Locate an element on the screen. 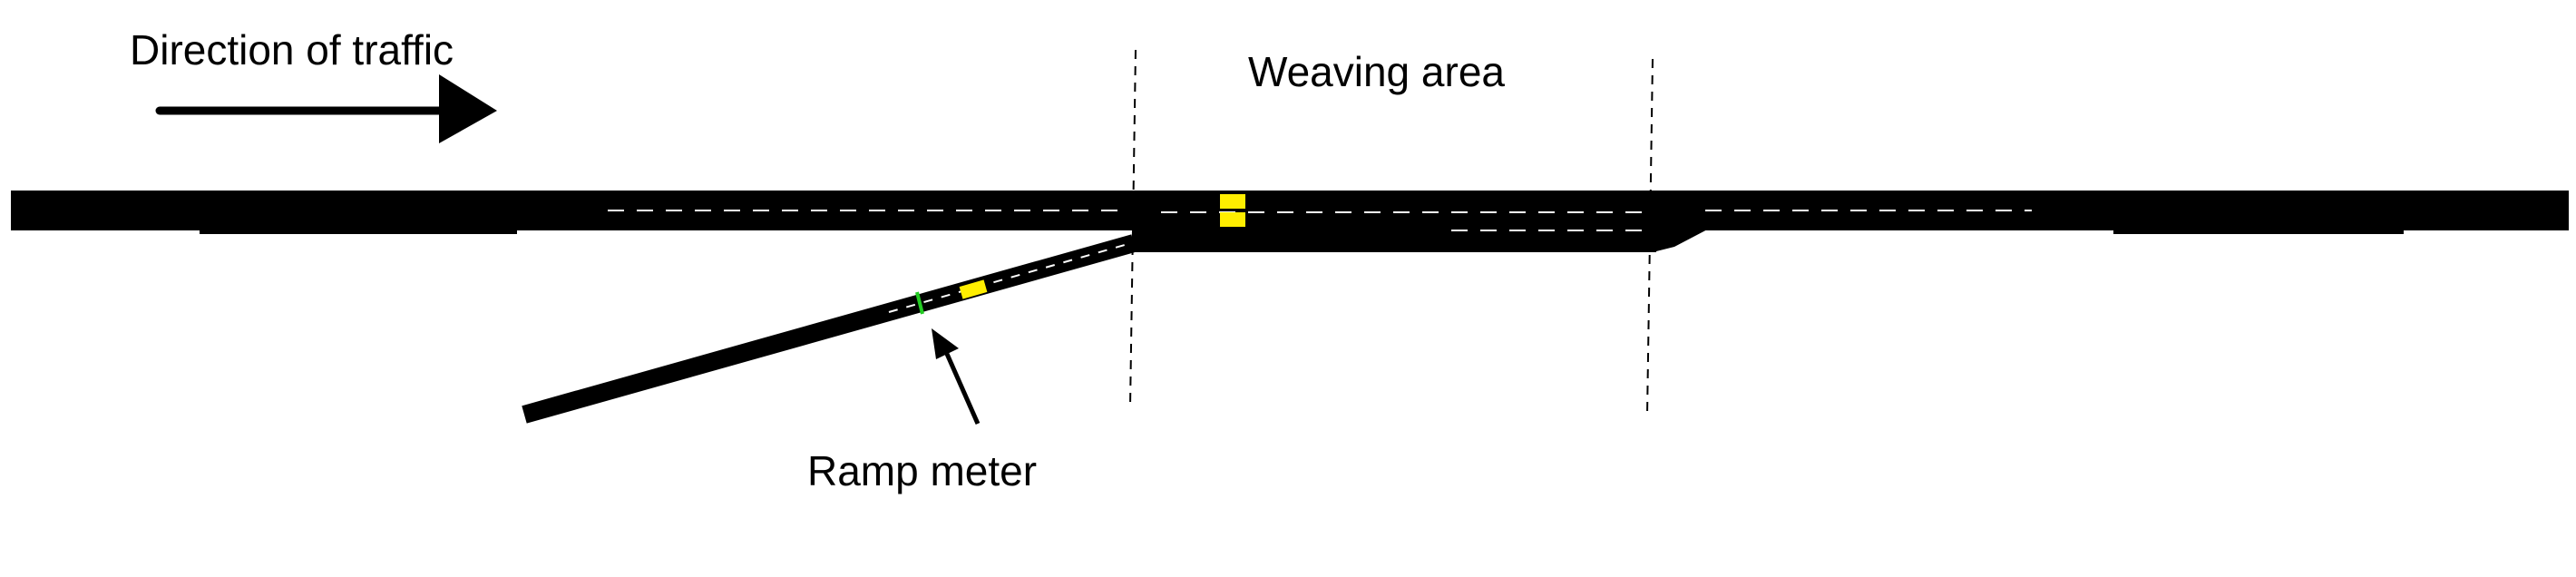 The width and height of the screenshot is (2576, 577). mainline-shoulder-left is located at coordinates (358, 231).